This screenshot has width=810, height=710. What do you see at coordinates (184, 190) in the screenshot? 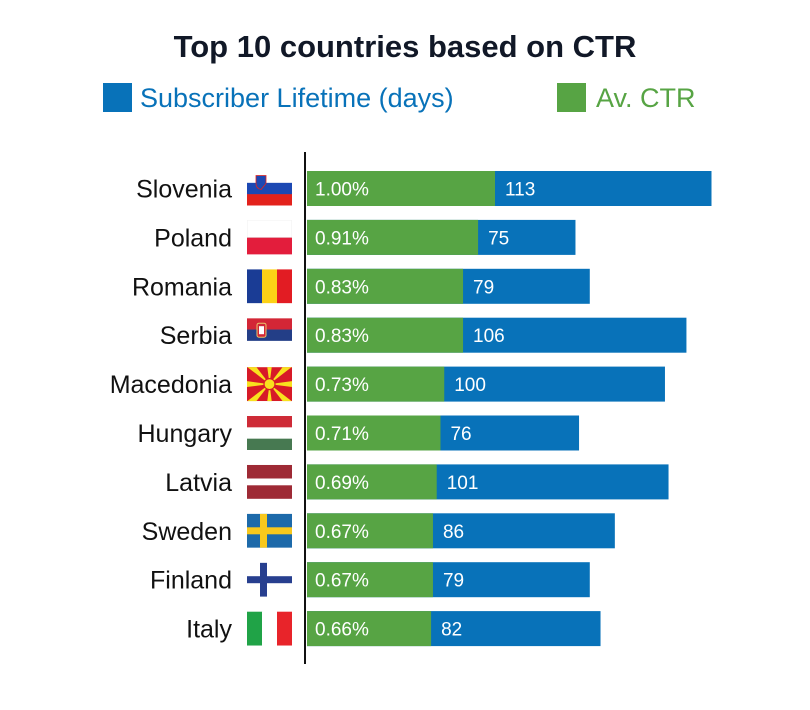
I see `country-label: Slovenia` at bounding box center [184, 190].